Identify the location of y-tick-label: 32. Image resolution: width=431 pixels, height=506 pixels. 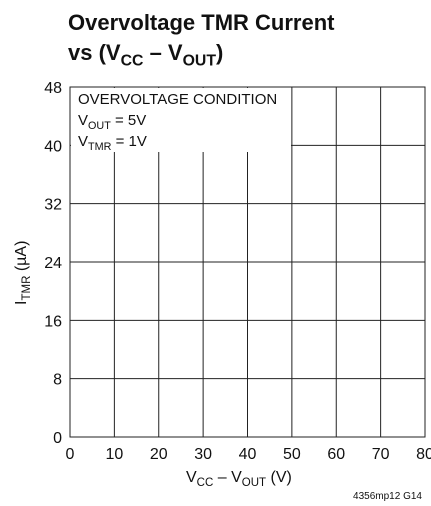
(53, 205).